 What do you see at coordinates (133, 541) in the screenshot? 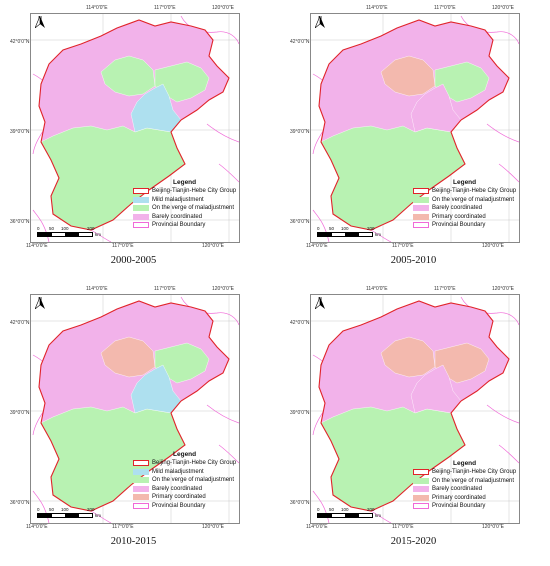
I see `period-caption: 2010-2015` at bounding box center [133, 541].